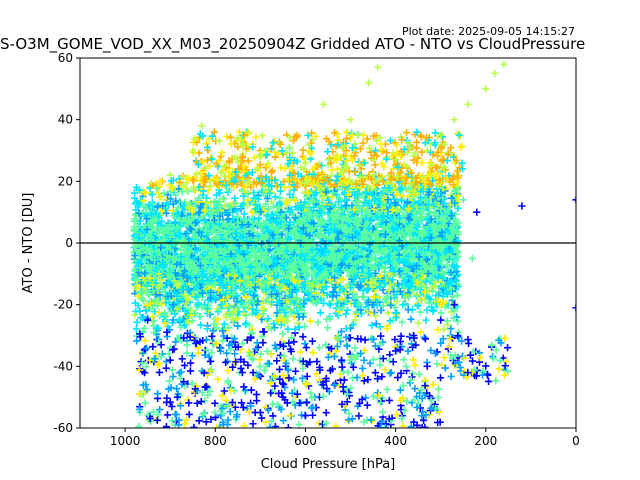 The width and height of the screenshot is (640, 480). I want to click on plot-date: Plot date: 2025-09-05 14:15:27, so click(488, 31).